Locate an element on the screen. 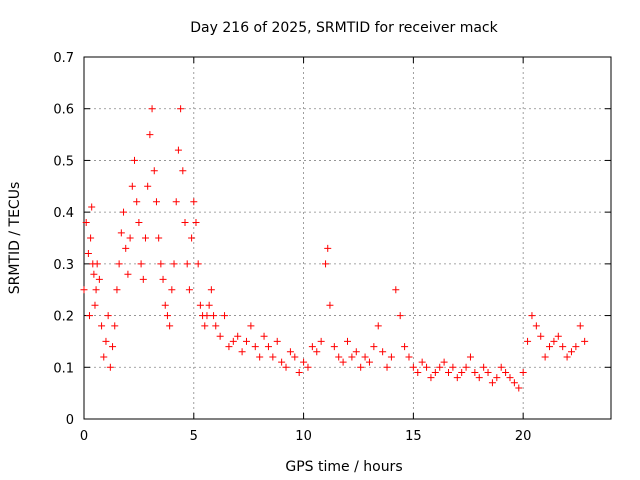 The image size is (640, 480). x-tick-label: 0 is located at coordinates (84, 436).